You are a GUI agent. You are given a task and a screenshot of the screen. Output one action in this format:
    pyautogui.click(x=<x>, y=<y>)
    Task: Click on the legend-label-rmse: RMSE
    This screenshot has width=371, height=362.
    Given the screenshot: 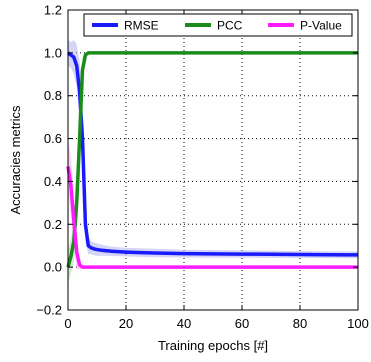 What is the action you would take?
    pyautogui.click(x=141, y=26)
    